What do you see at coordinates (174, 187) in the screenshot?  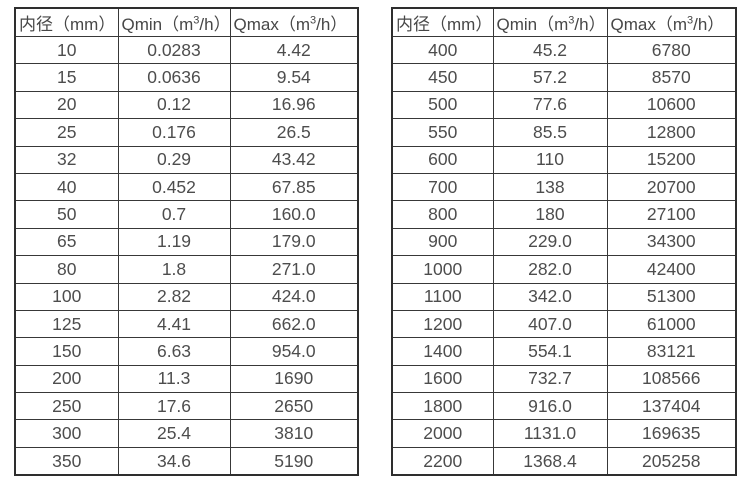 I see `qmin-cell: 0.452` at bounding box center [174, 187].